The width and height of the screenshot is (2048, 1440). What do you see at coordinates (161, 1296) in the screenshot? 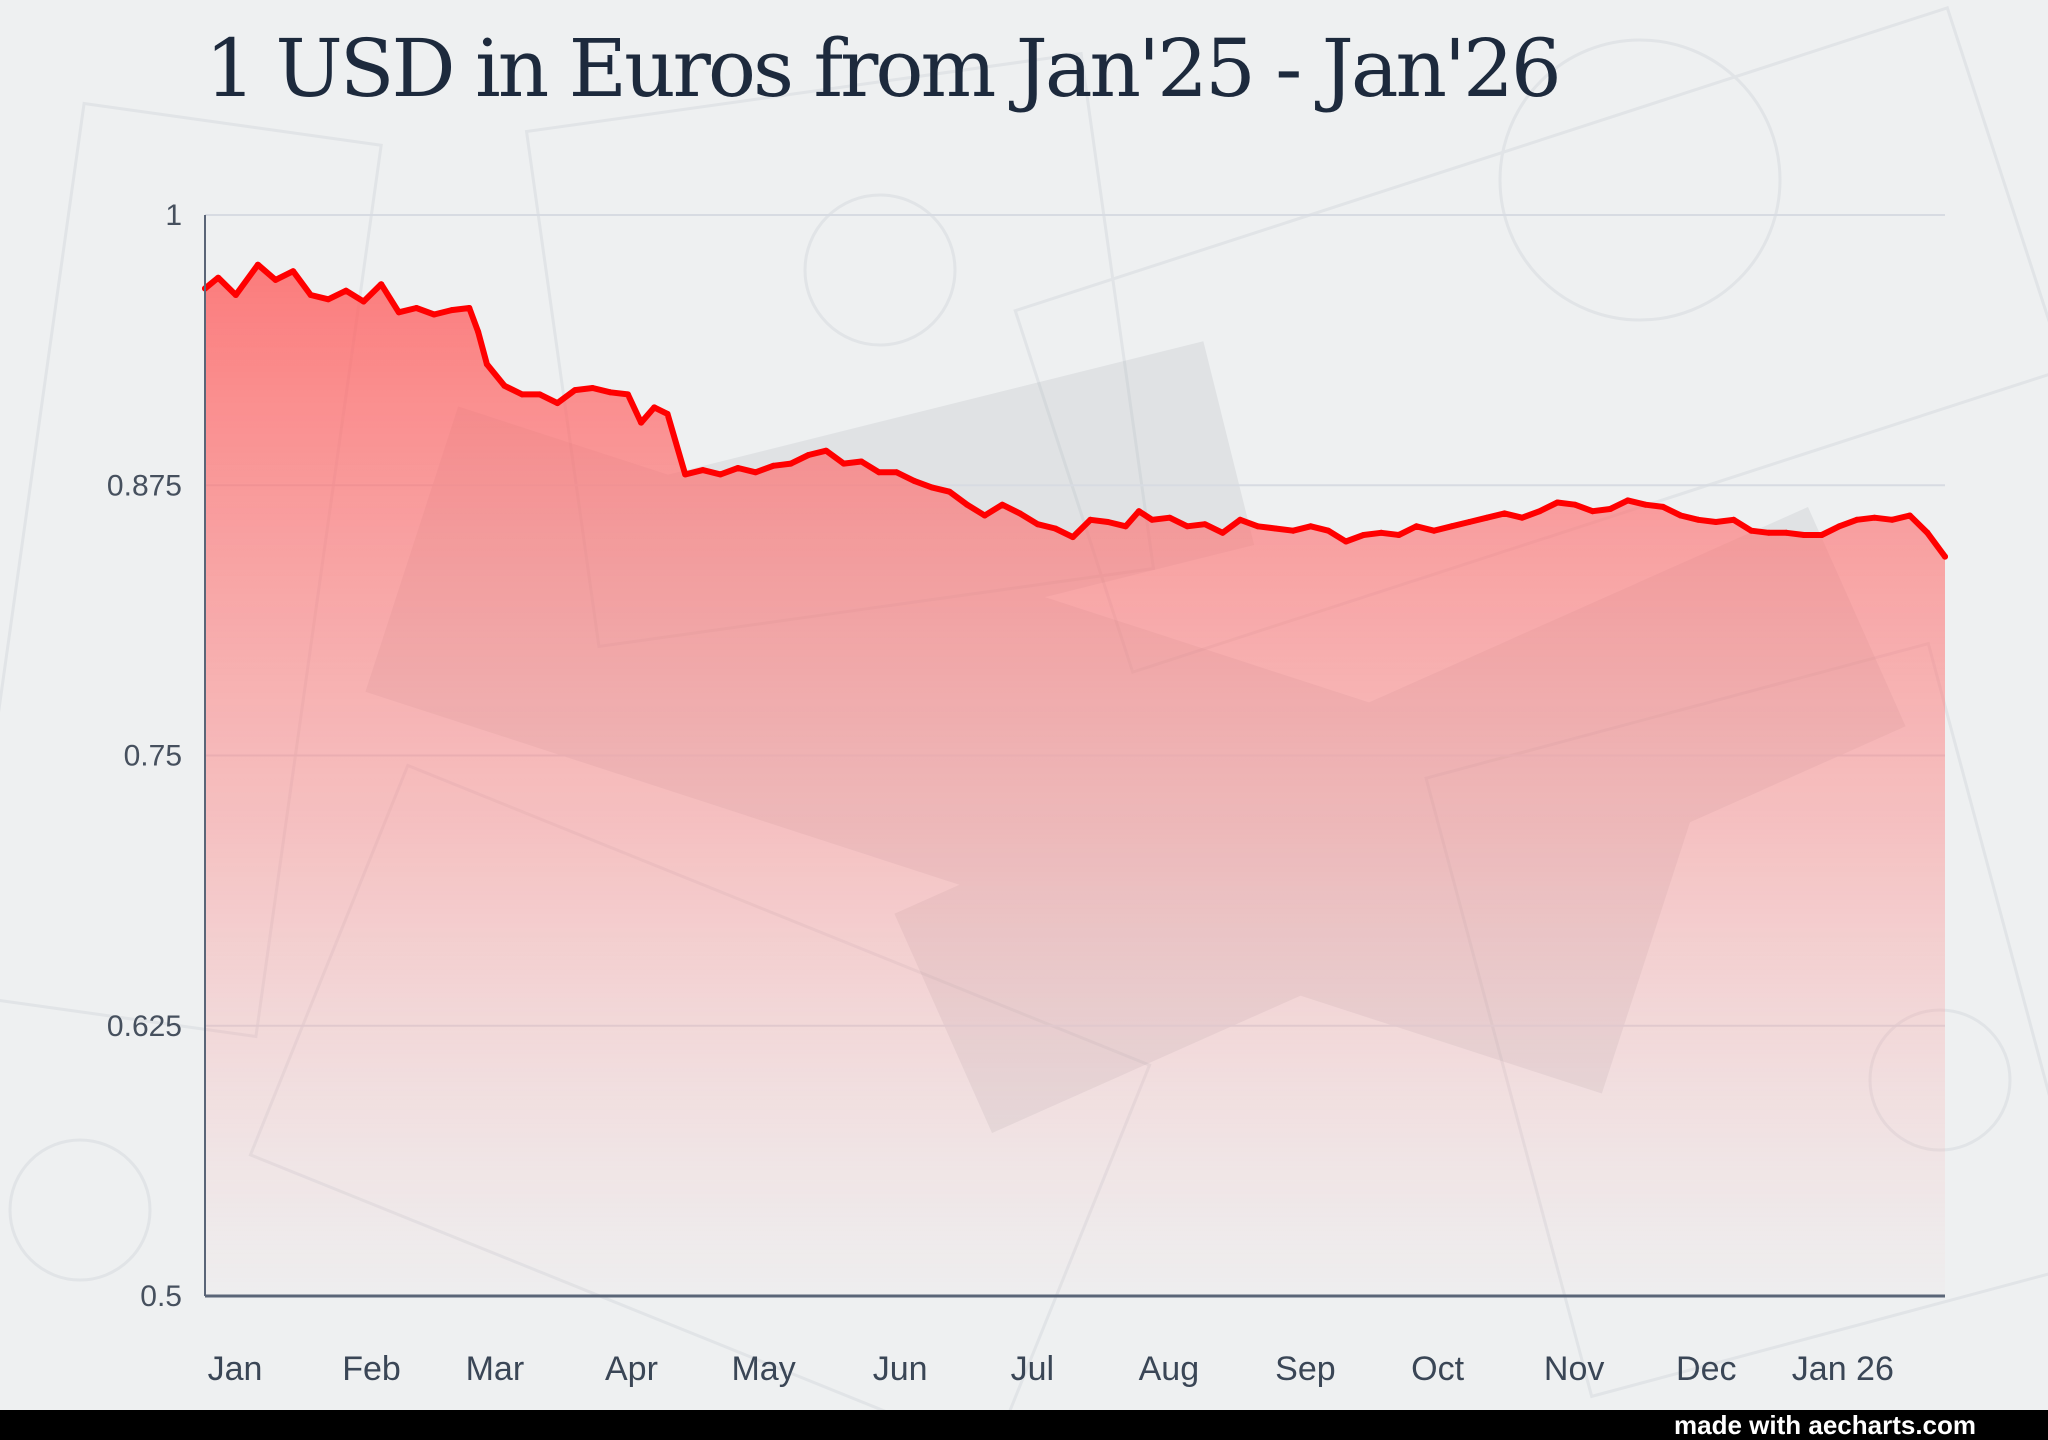
I see `y-tick-label: 0.5` at bounding box center [161, 1296].